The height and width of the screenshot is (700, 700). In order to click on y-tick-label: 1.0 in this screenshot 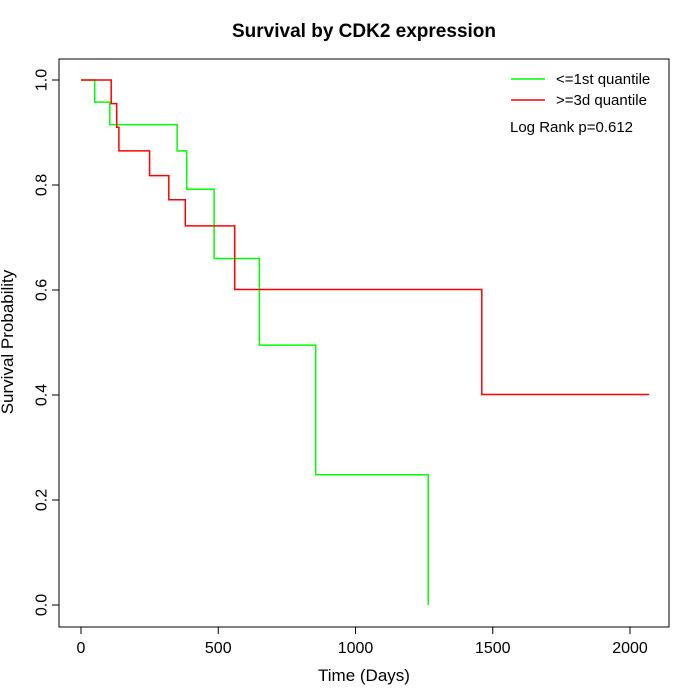, I will do `click(42, 80)`.